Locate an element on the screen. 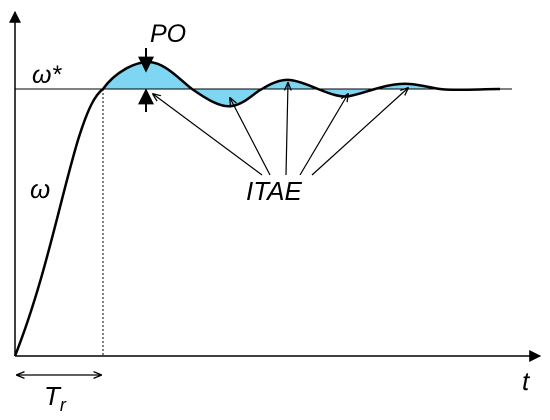 This screenshot has height=420, width=550. itae-label: ITAE is located at coordinates (274, 191).